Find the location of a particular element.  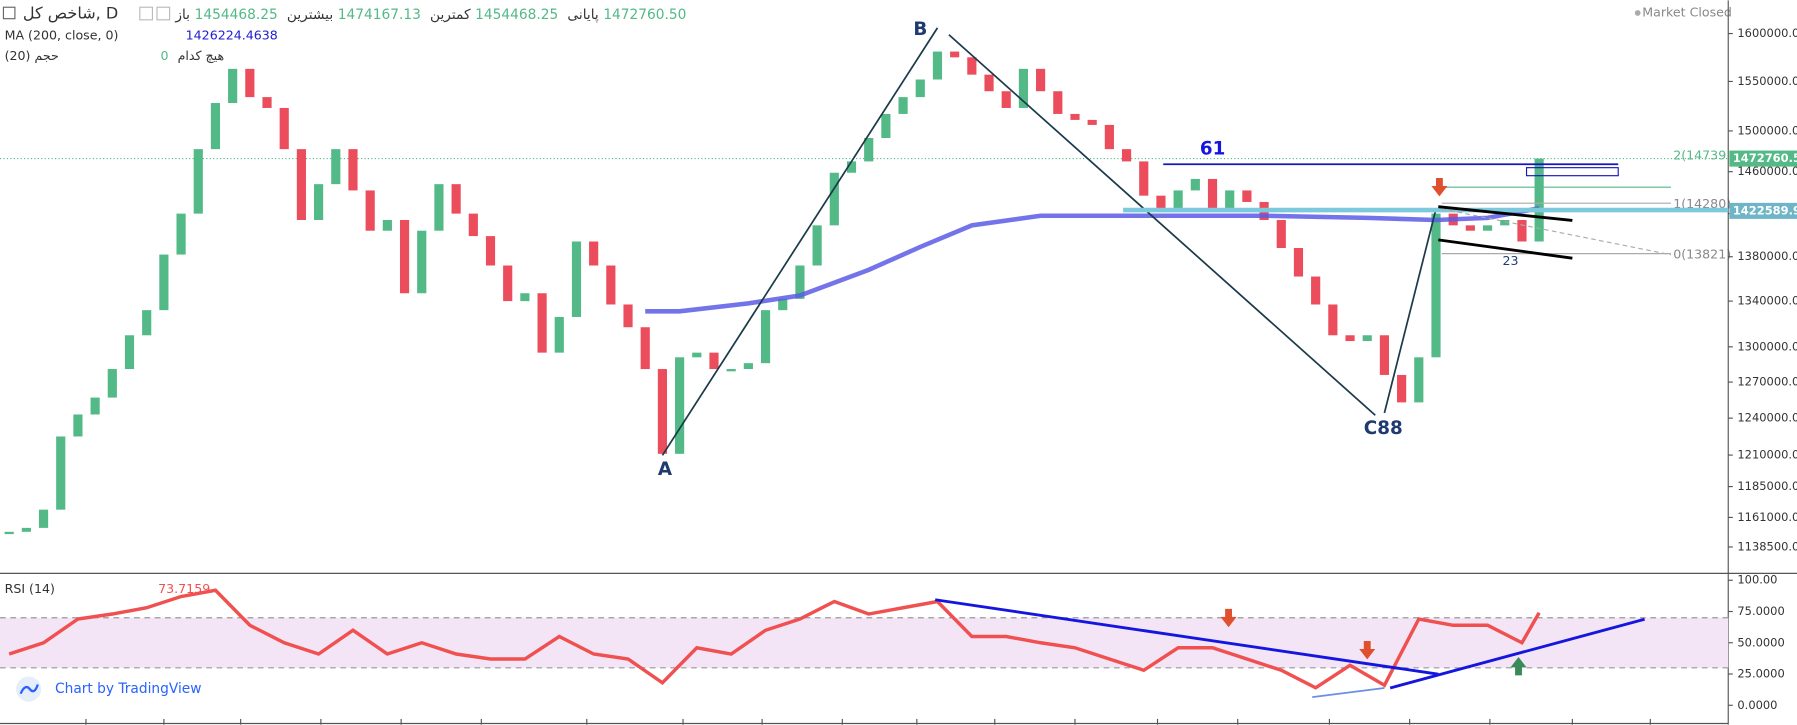

fib-label: 0(13821) is located at coordinates (1702, 253).